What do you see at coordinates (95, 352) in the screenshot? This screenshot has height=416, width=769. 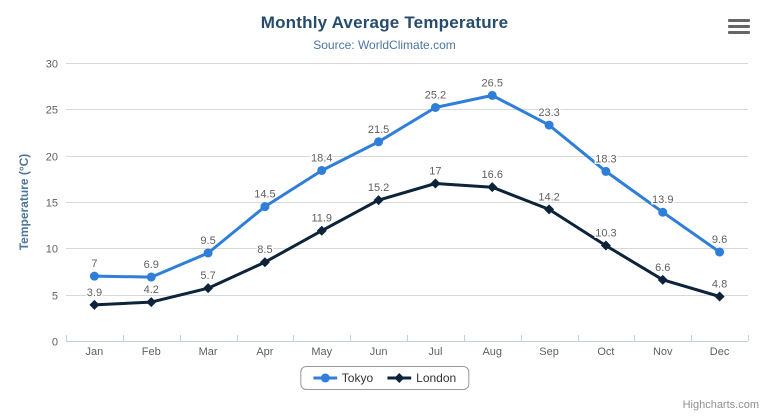 I see `x-tick-label: Jan` at bounding box center [95, 352].